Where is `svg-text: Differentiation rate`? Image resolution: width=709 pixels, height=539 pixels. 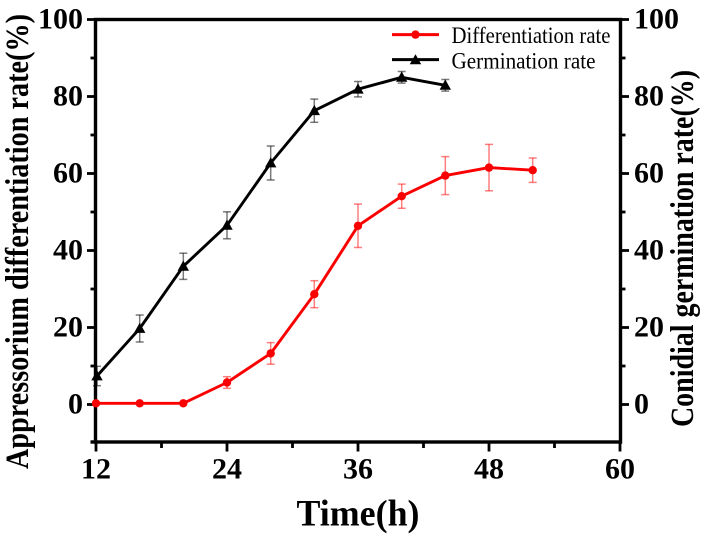 svg-text: Differentiation rate is located at coordinates (531, 36).